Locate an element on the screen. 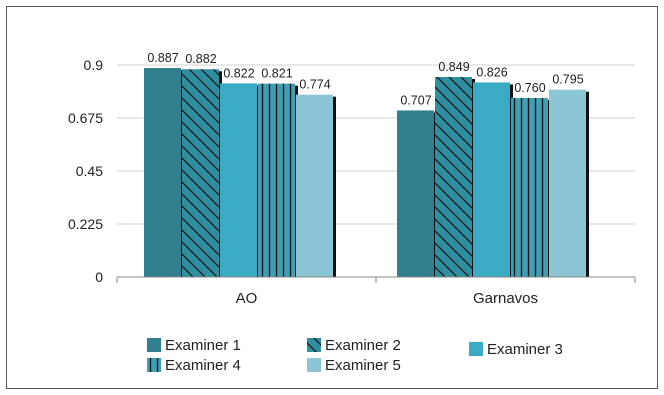  bar-examiner-4-ao is located at coordinates (276, 180).